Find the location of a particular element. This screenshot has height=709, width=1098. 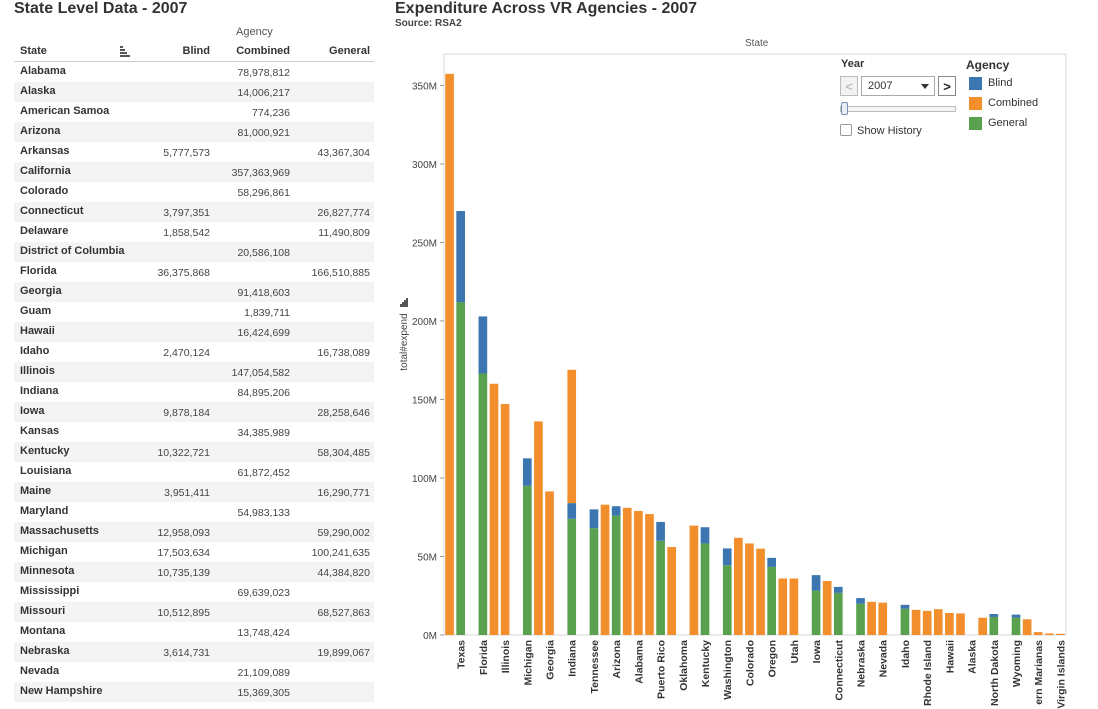

cell-state: Mississippi is located at coordinates (50, 591).